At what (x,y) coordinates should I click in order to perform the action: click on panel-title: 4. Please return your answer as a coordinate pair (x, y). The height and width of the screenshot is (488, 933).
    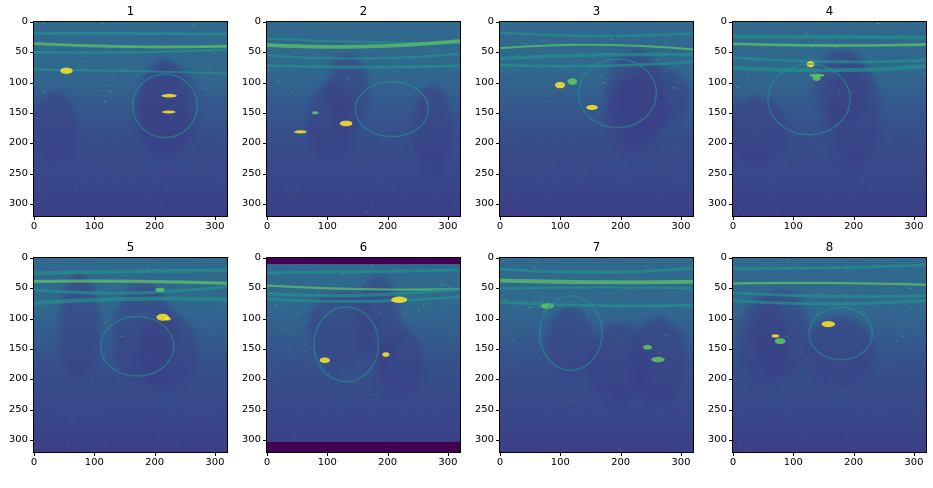
    Looking at the image, I should click on (829, 11).